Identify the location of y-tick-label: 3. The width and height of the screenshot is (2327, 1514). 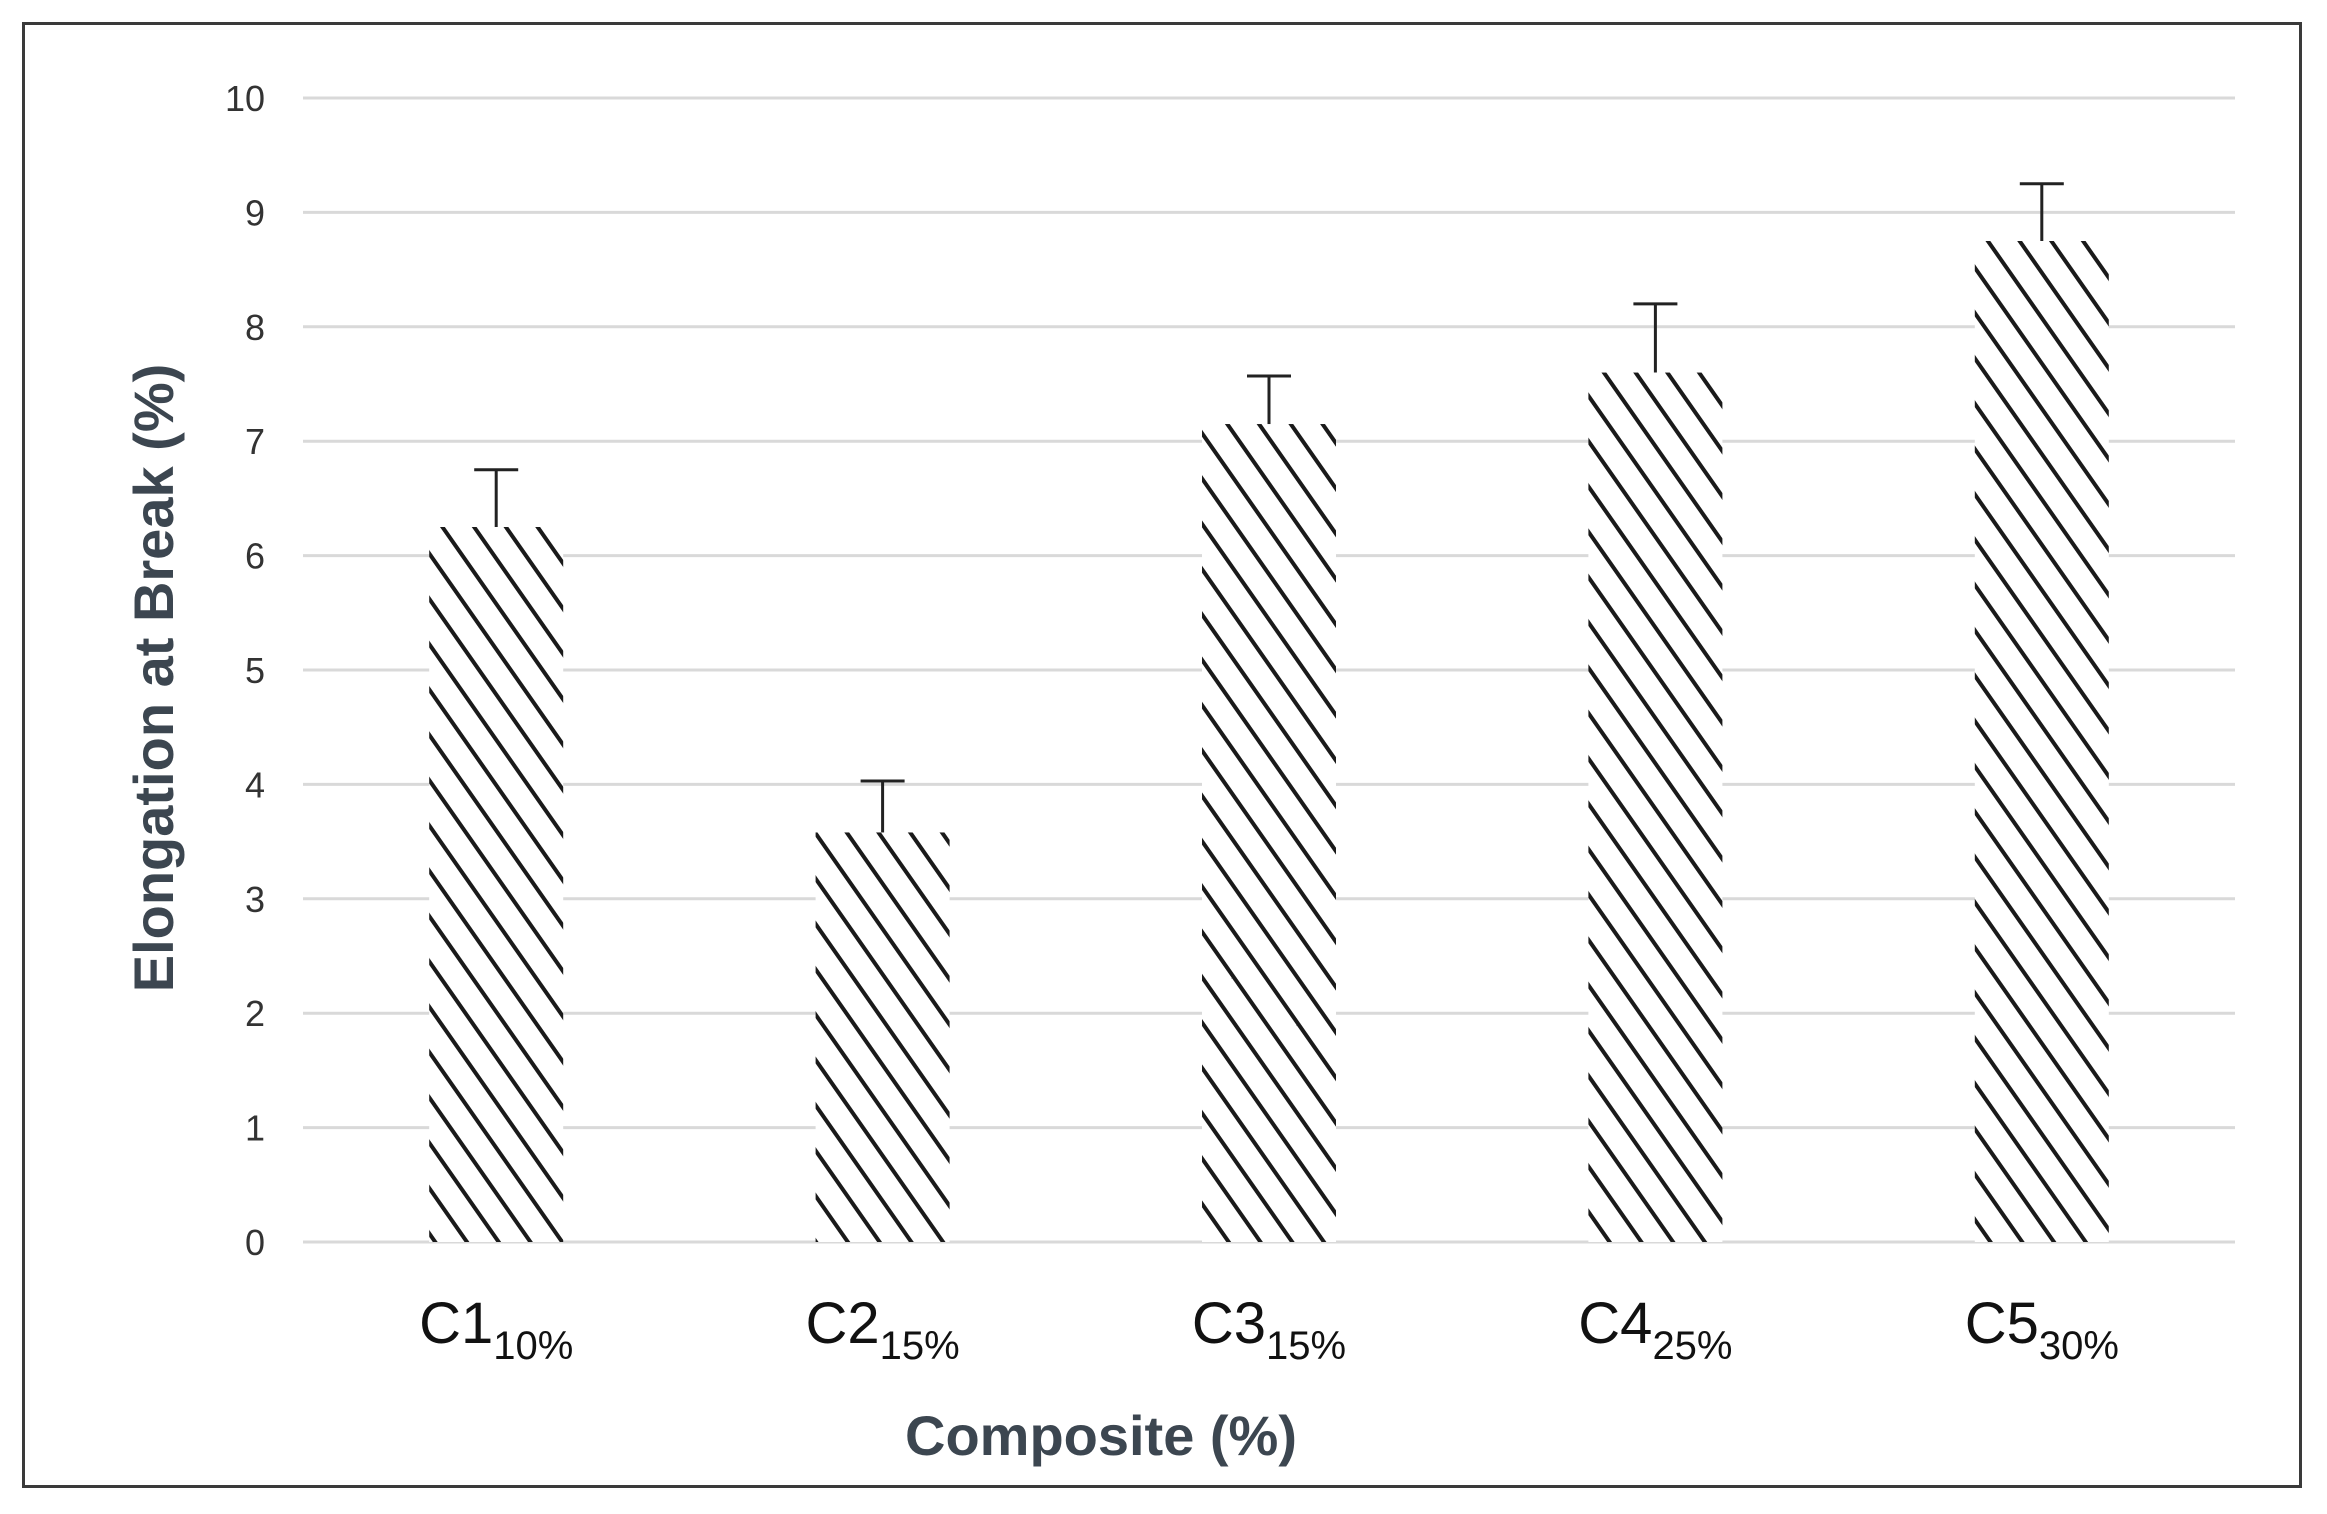
(255, 899).